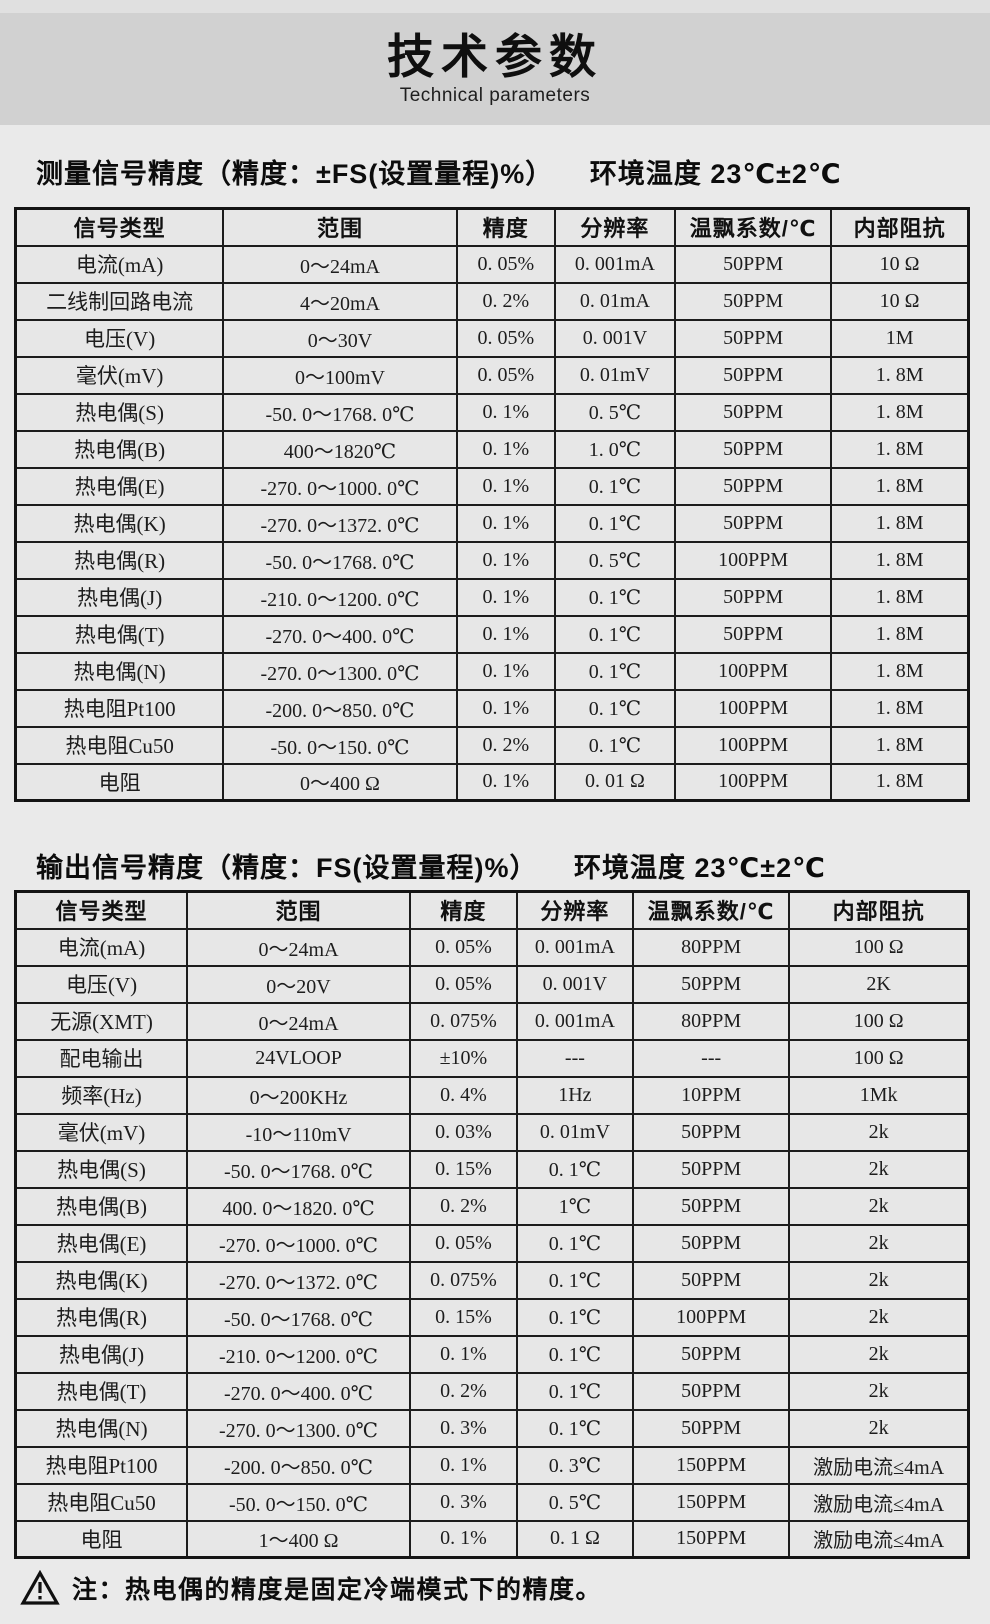 Image resolution: width=990 pixels, height=1624 pixels. What do you see at coordinates (492, 1132) in the screenshot?
I see `table-row: 毫伏(mV) -10～110mV 0. 03% 0. 01mV 50PPM 2k` at bounding box center [492, 1132].